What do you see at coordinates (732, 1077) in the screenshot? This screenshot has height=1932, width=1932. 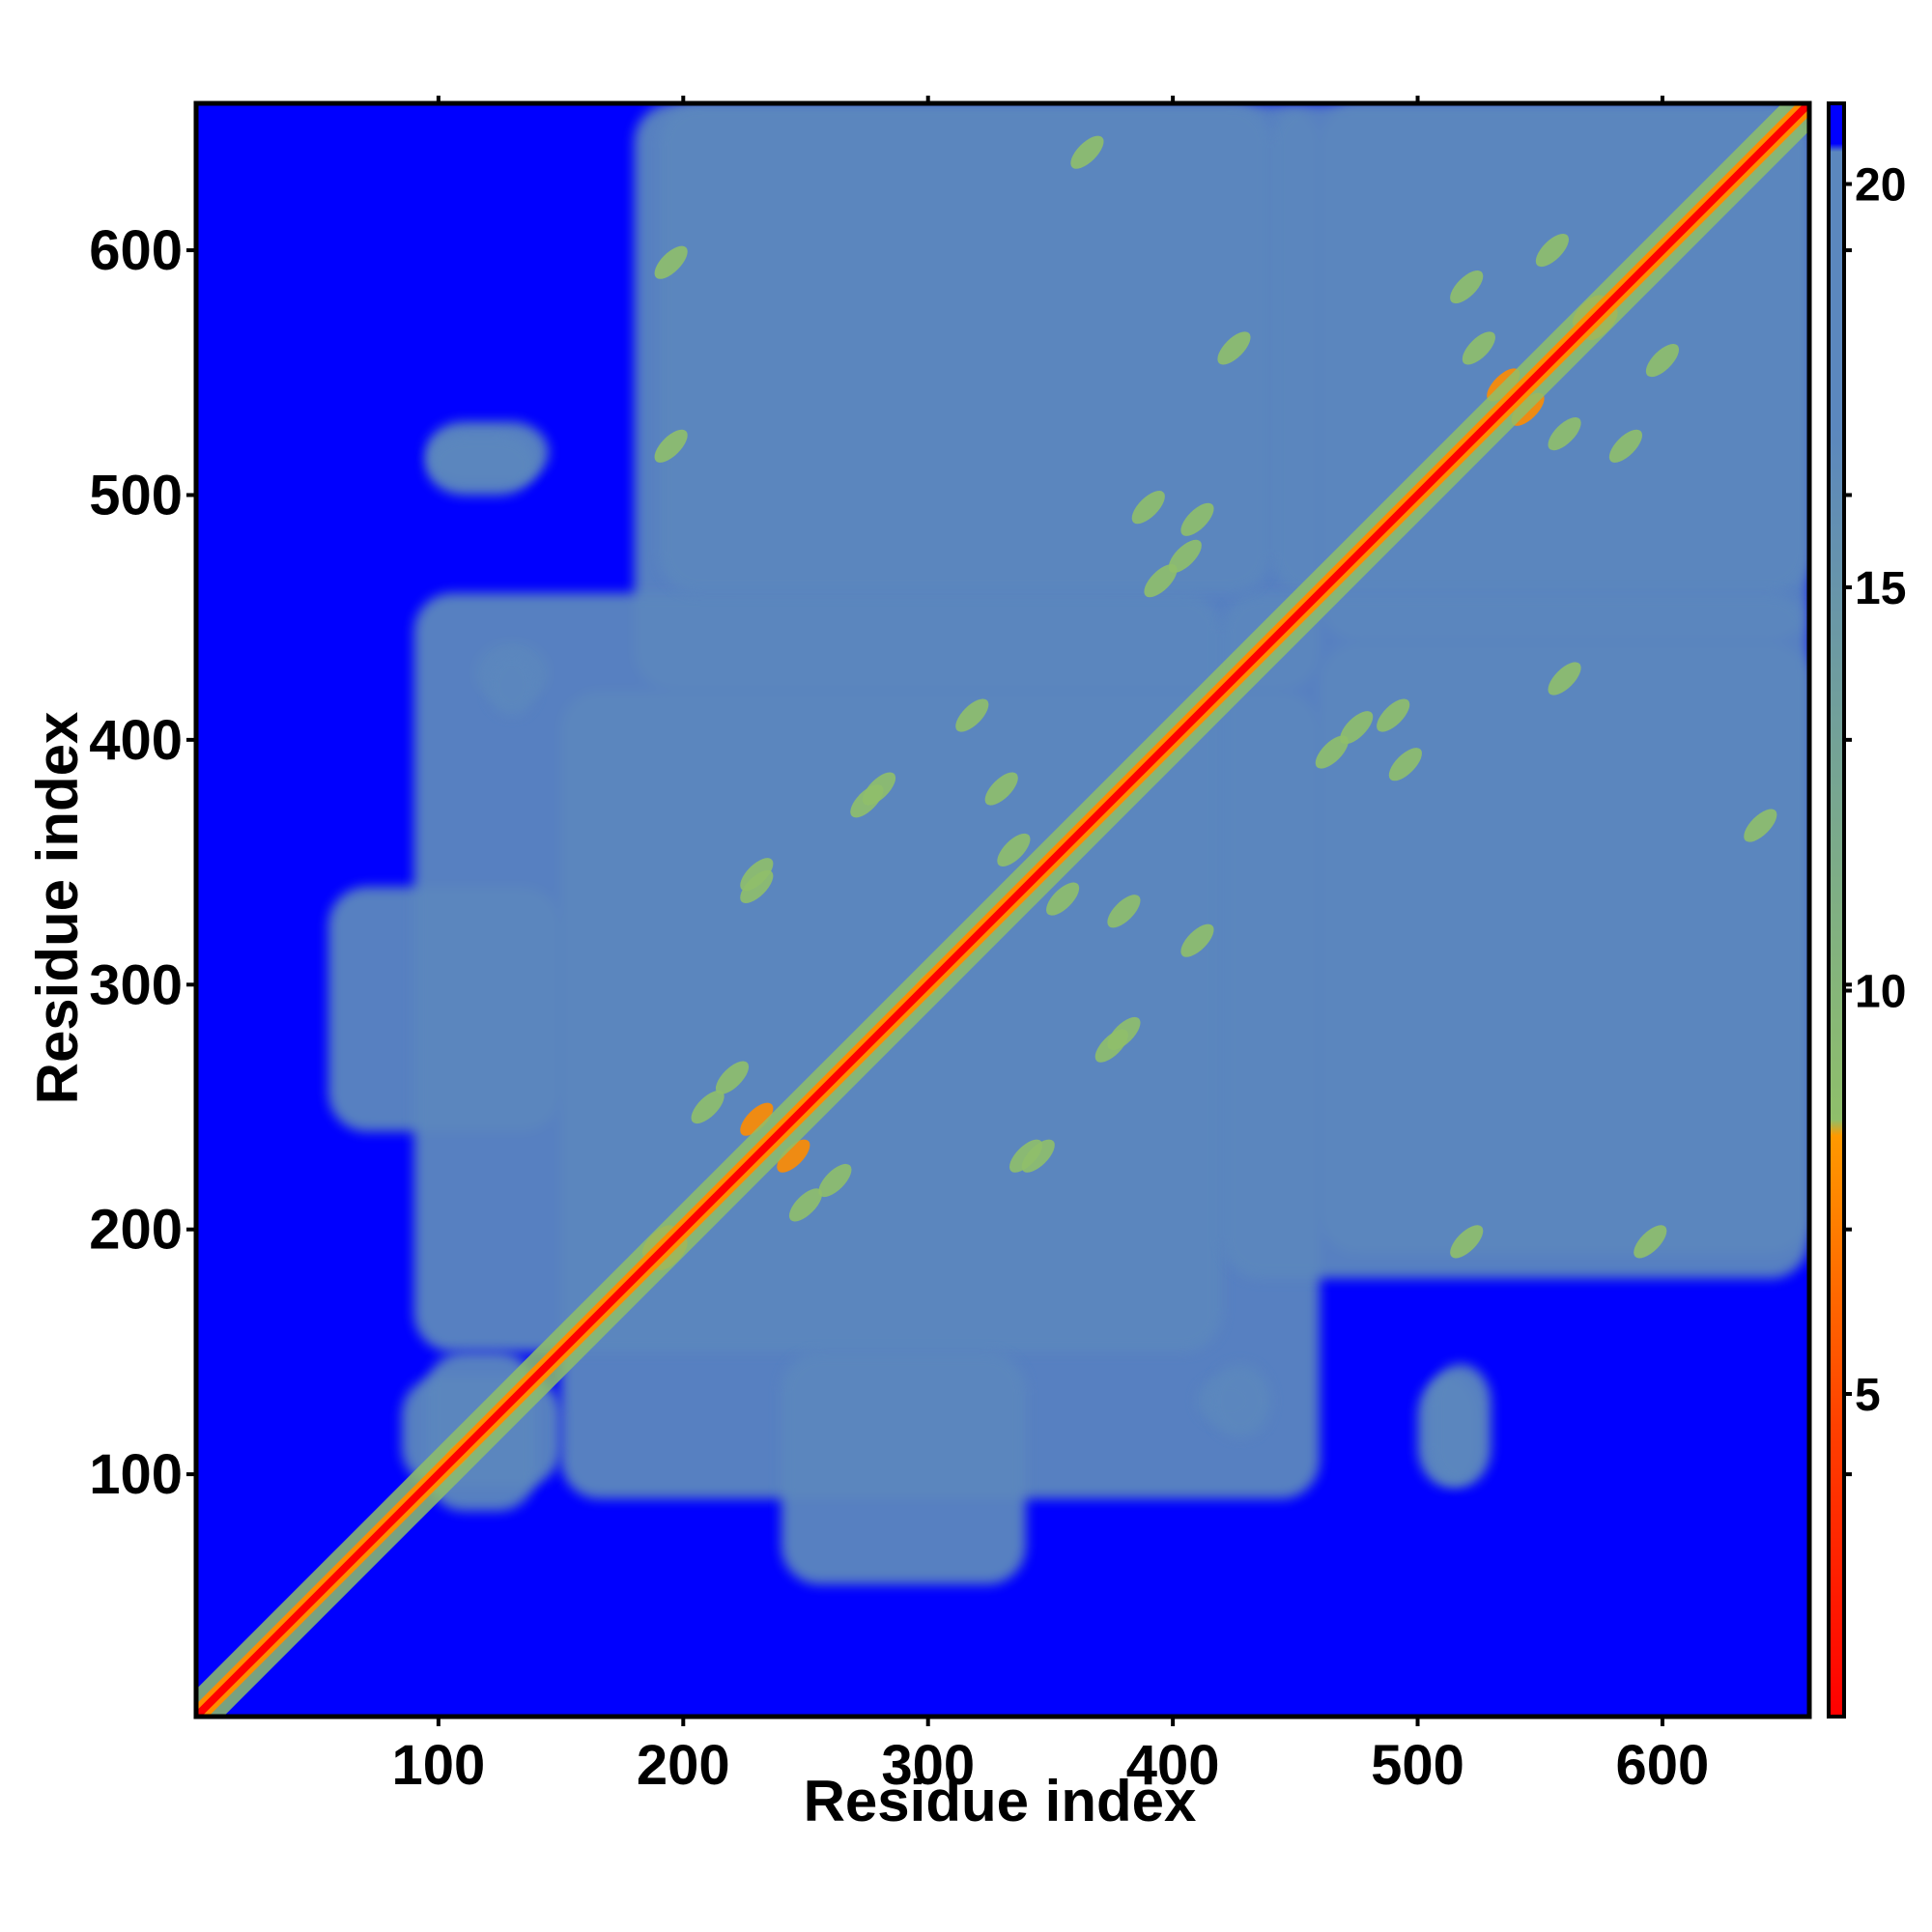 I see `contact-spot-23-mirror` at bounding box center [732, 1077].